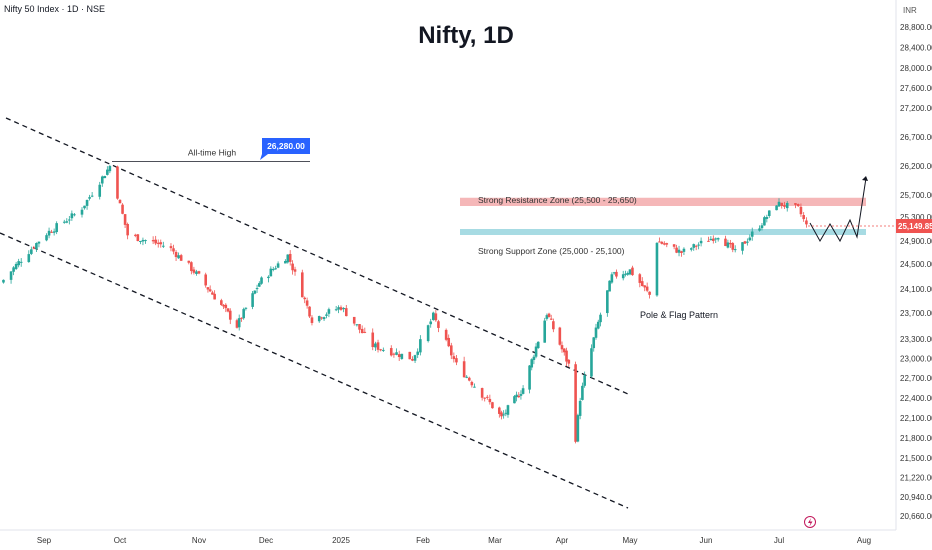  I want to click on y-tick-label: 25,300.00, so click(916, 217).